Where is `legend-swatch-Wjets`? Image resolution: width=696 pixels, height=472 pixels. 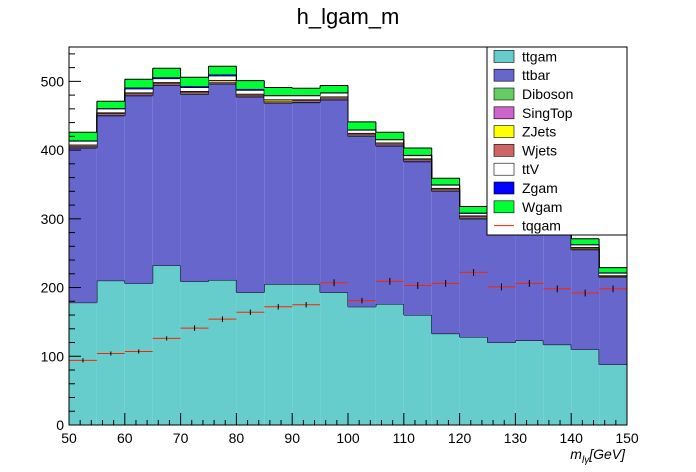 legend-swatch-Wjets is located at coordinates (504, 150).